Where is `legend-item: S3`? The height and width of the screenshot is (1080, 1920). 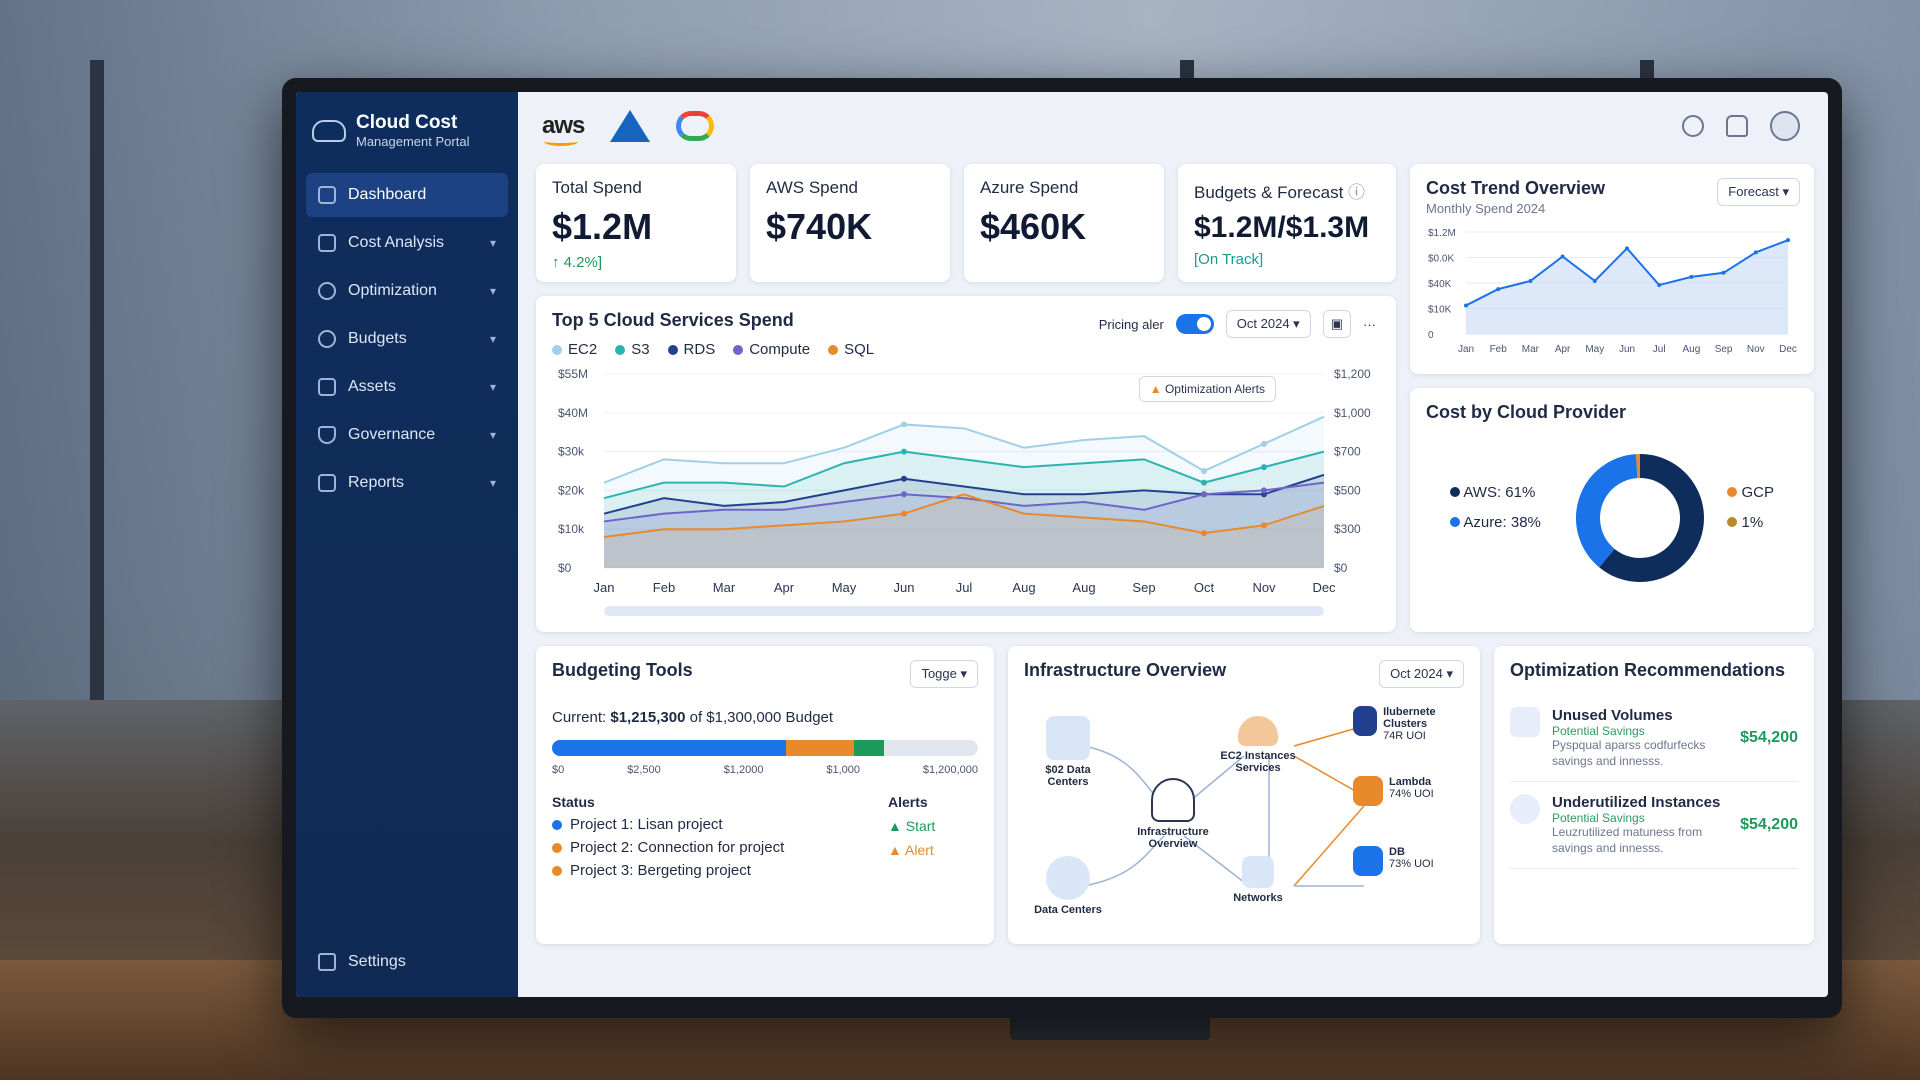 legend-item: S3 is located at coordinates (632, 349).